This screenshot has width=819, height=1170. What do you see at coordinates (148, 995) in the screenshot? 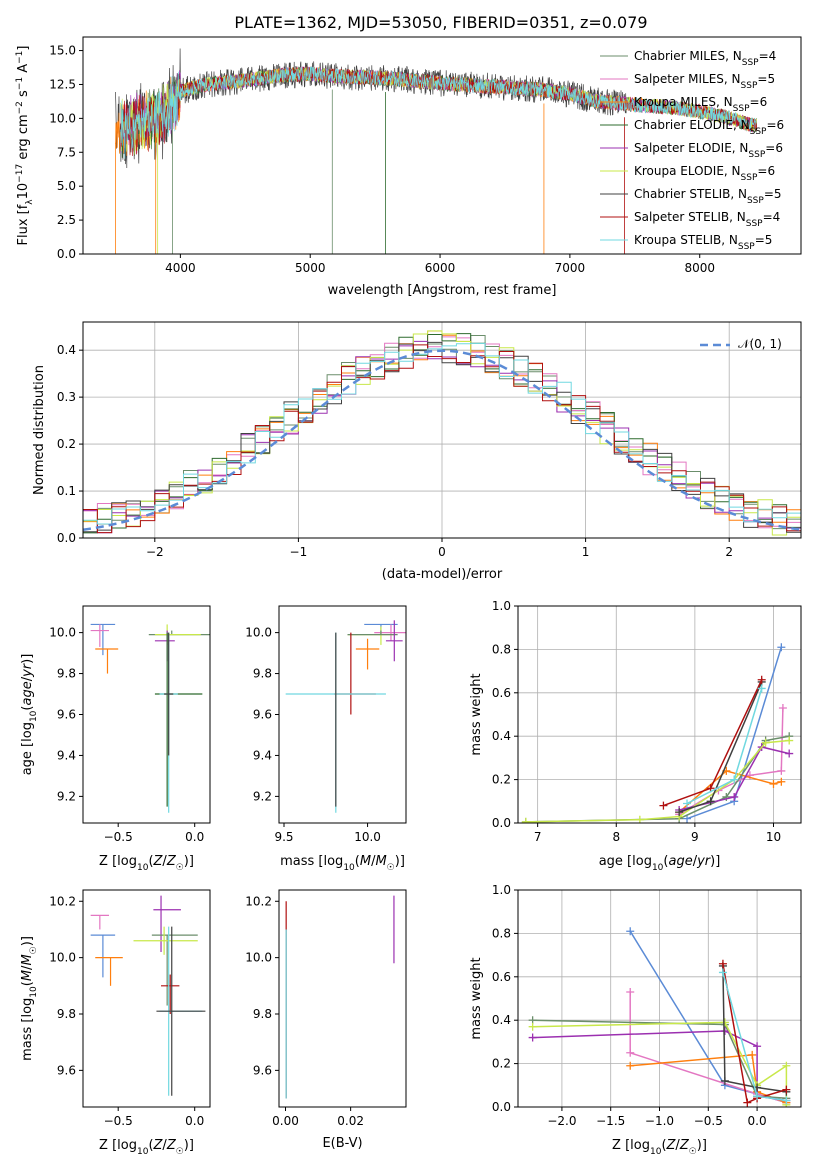
I see `mass-vs-Z-points` at bounding box center [148, 995].